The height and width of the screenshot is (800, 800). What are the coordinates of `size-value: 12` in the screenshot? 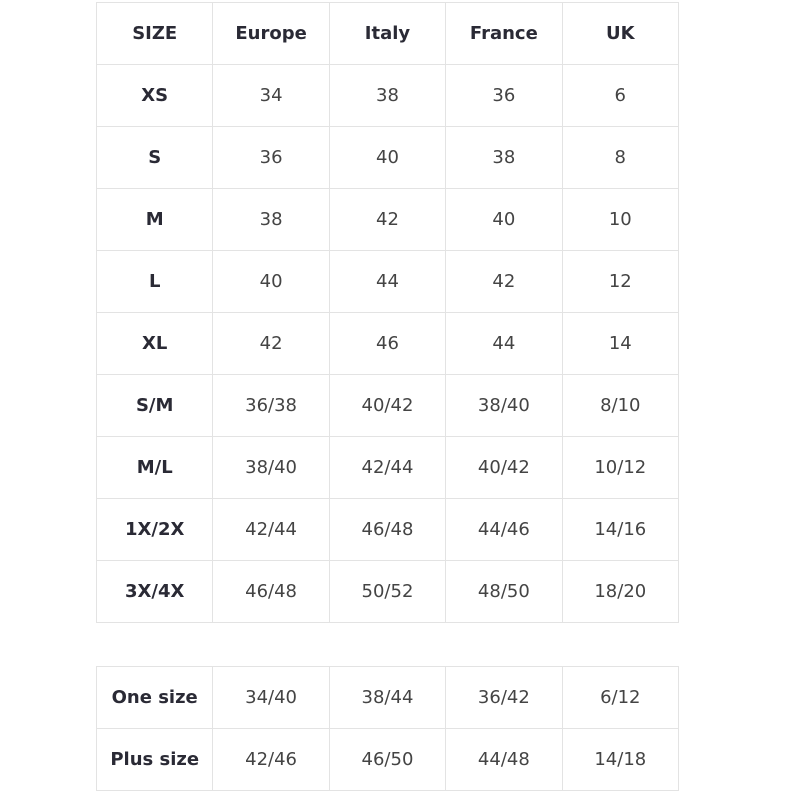 It's located at (620, 281).